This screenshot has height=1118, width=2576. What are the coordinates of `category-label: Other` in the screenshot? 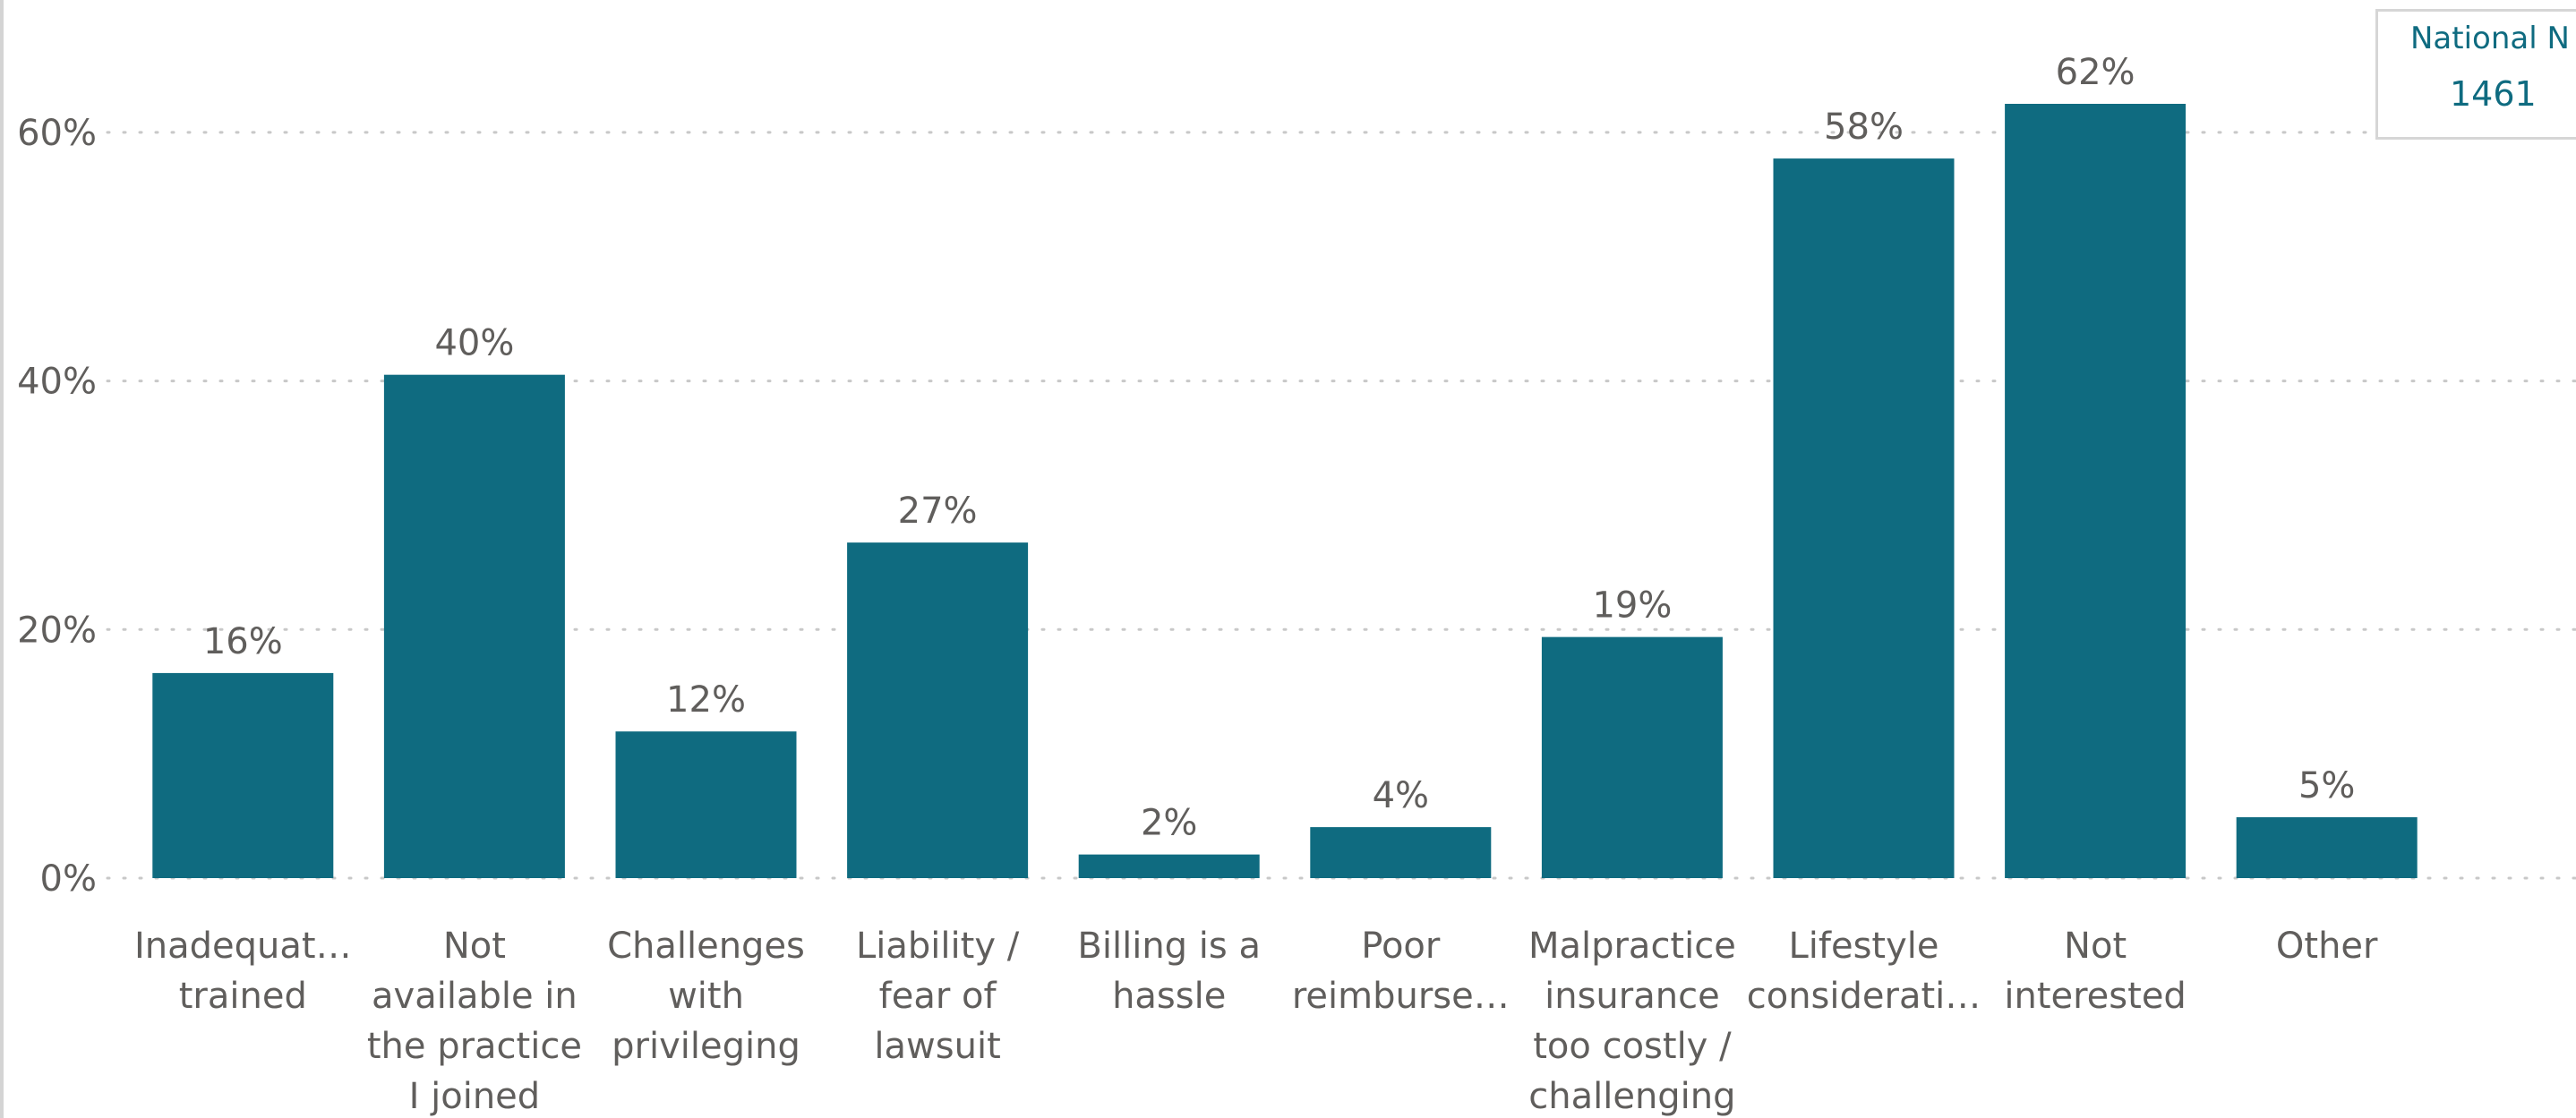 It's located at (2327, 946).